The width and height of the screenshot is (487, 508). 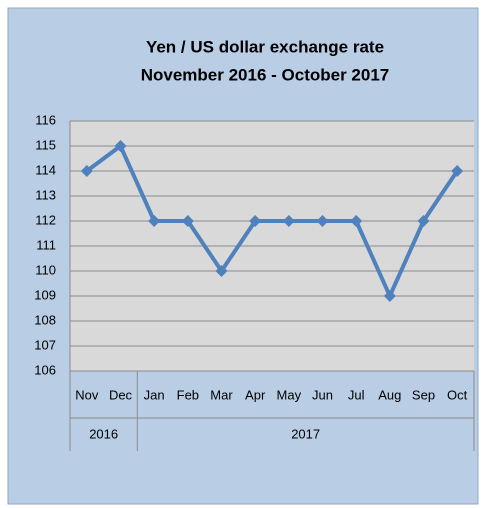 I want to click on y-tick-label: 113, so click(x=45, y=194).